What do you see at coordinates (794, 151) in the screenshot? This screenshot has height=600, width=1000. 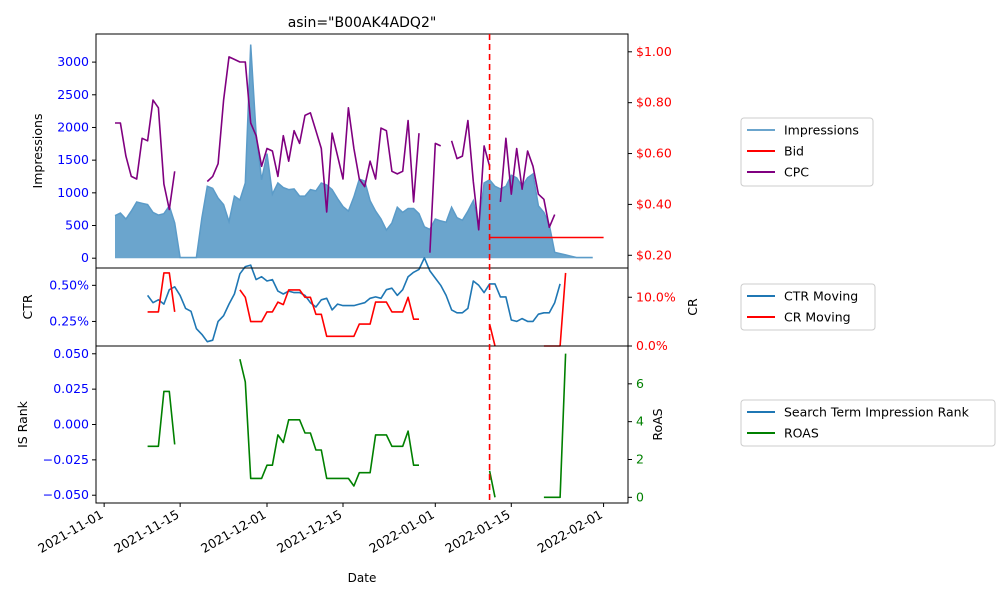 I see `legend-label: Bid` at bounding box center [794, 151].